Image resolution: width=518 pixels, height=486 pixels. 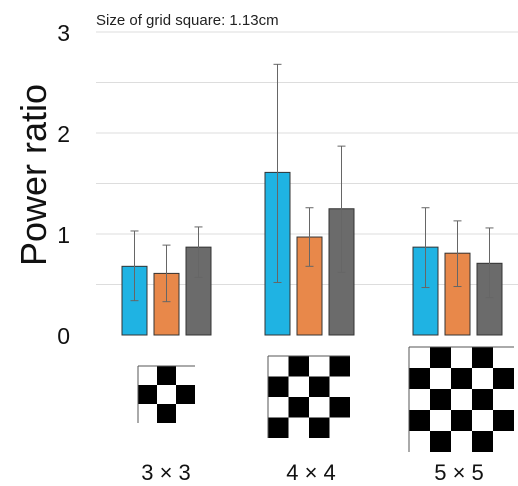 I want to click on checkerboard-3x3, so click(x=166, y=394).